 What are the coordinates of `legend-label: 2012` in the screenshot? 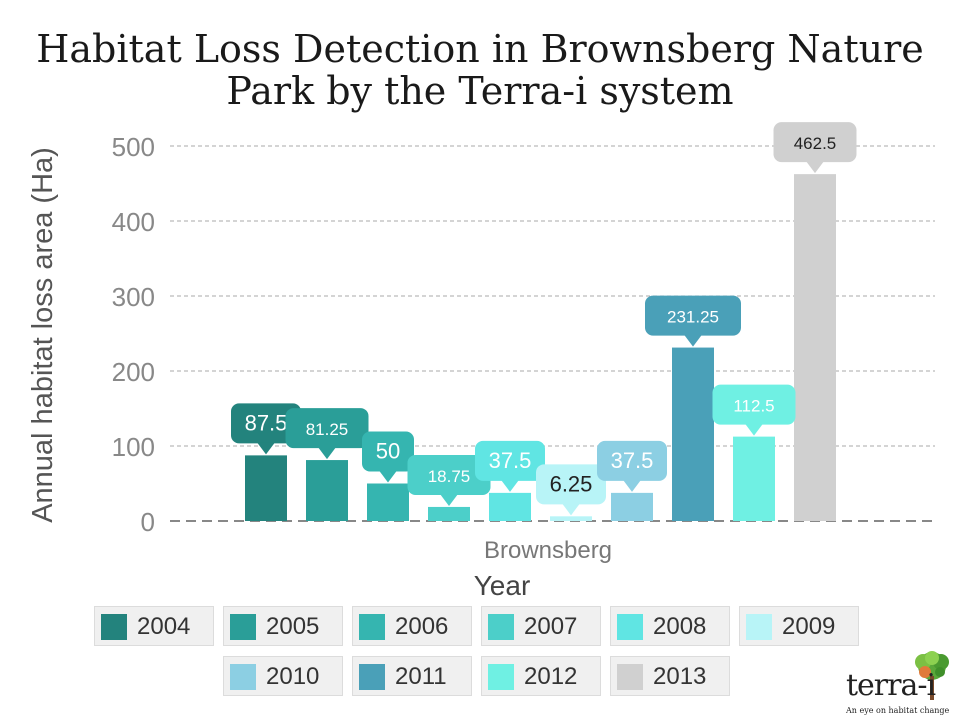 It's located at (551, 676).